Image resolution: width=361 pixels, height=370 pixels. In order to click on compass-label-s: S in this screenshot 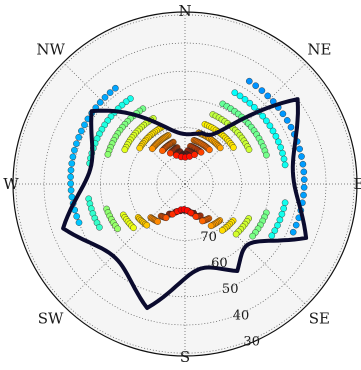, I will do `click(185, 356)`.